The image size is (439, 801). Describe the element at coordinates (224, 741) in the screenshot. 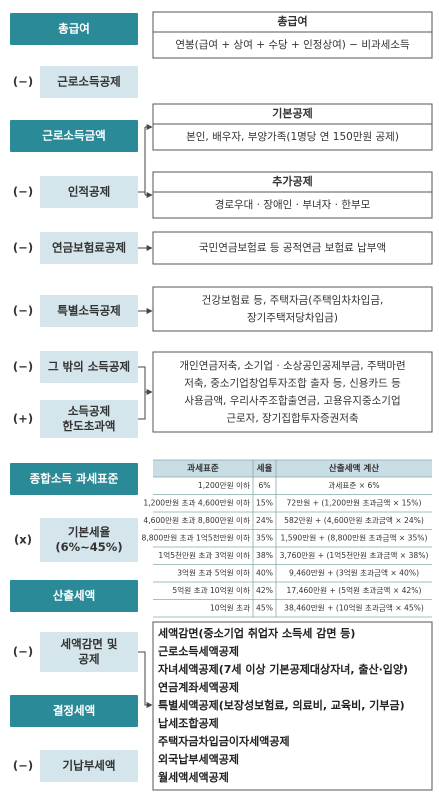

I see `credit-item: 주택자금차입금이자세액공제` at that location.